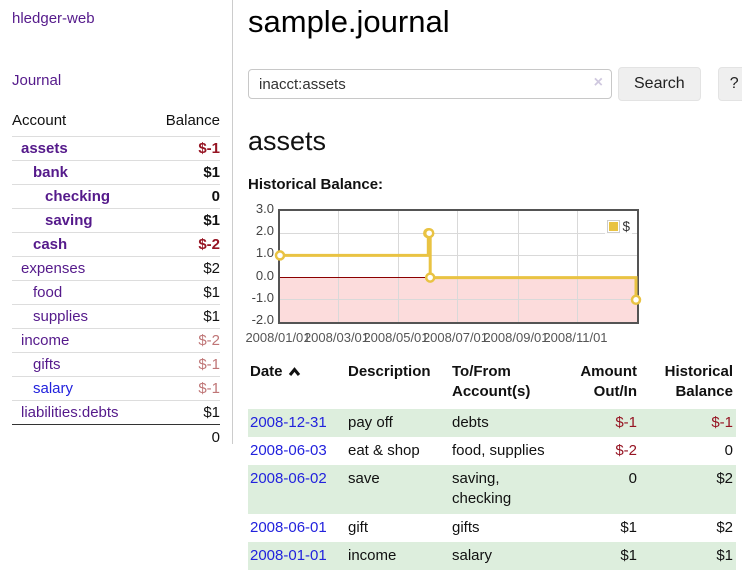 This screenshot has height=582, width=742. What do you see at coordinates (61, 316) in the screenshot?
I see `account-link-supplies: supplies` at bounding box center [61, 316].